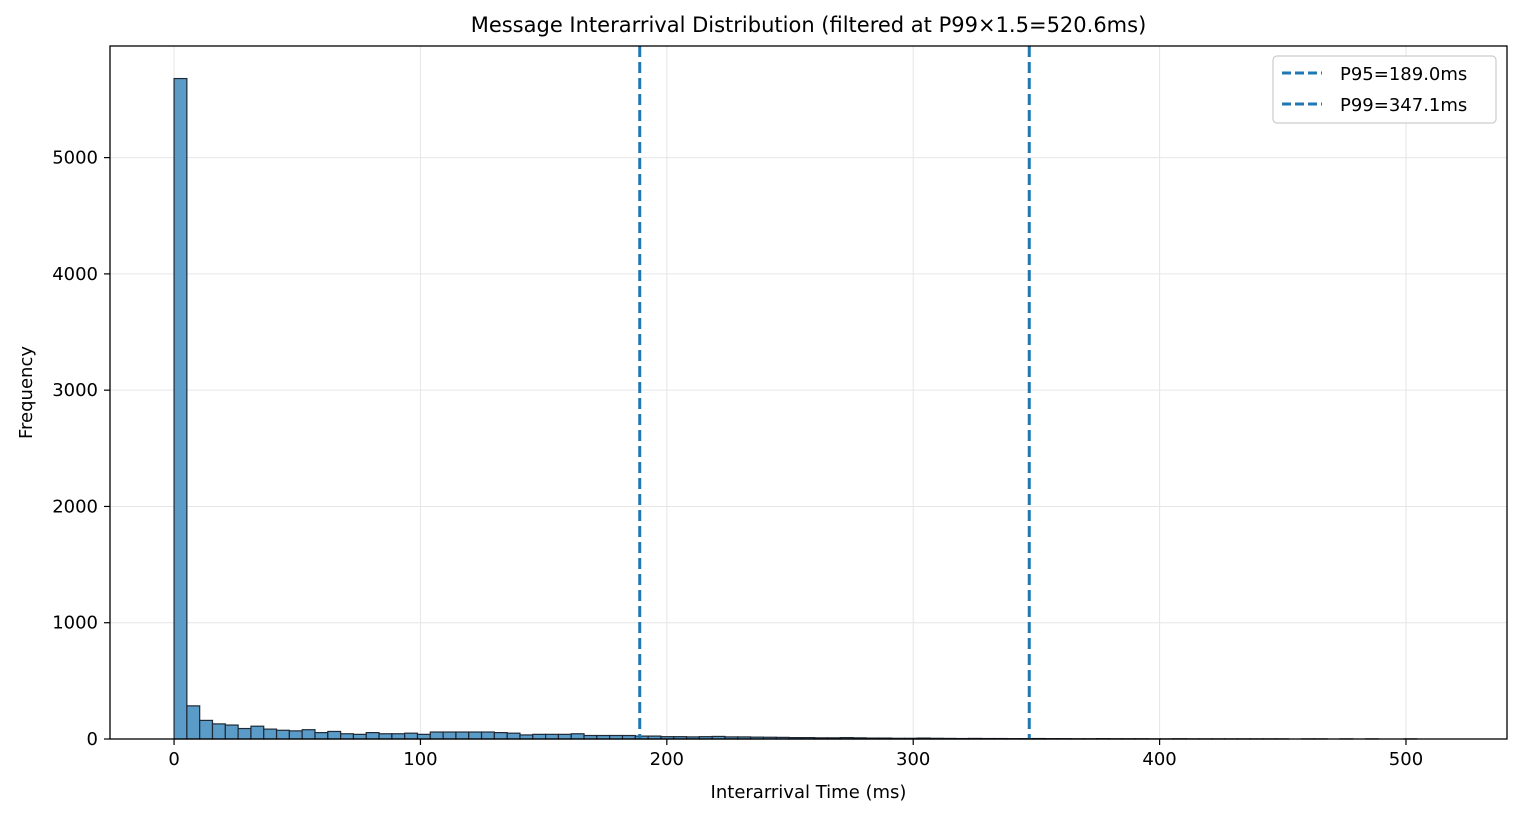 Image resolution: width=1520 pixels, height=817 pixels. Describe the element at coordinates (1406, 759) in the screenshot. I see `x-tick-label: 500` at that location.